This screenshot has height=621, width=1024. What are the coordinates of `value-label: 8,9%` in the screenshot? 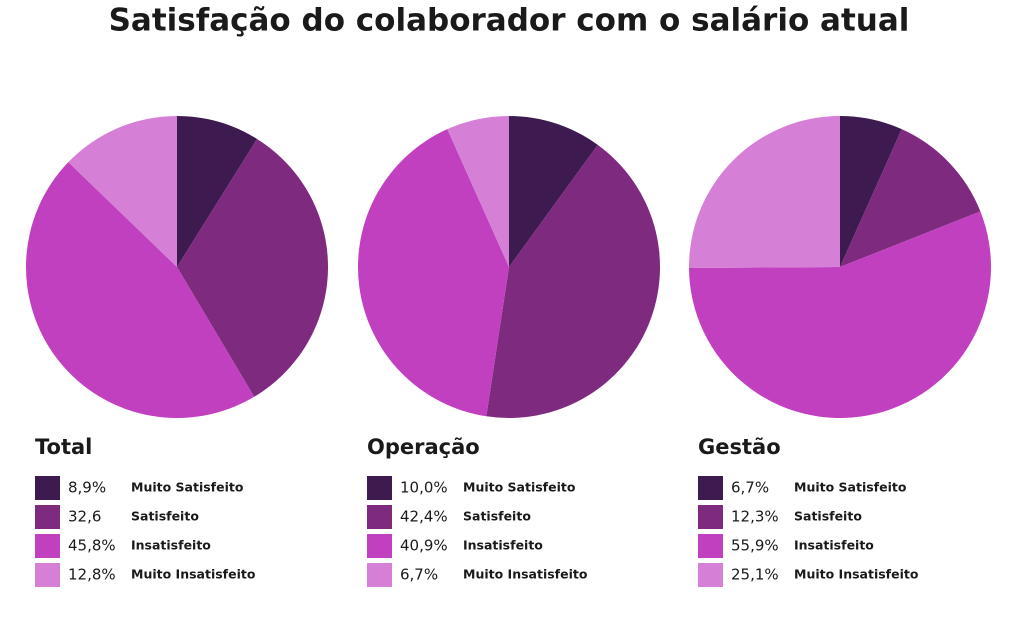 It's located at (87, 488).